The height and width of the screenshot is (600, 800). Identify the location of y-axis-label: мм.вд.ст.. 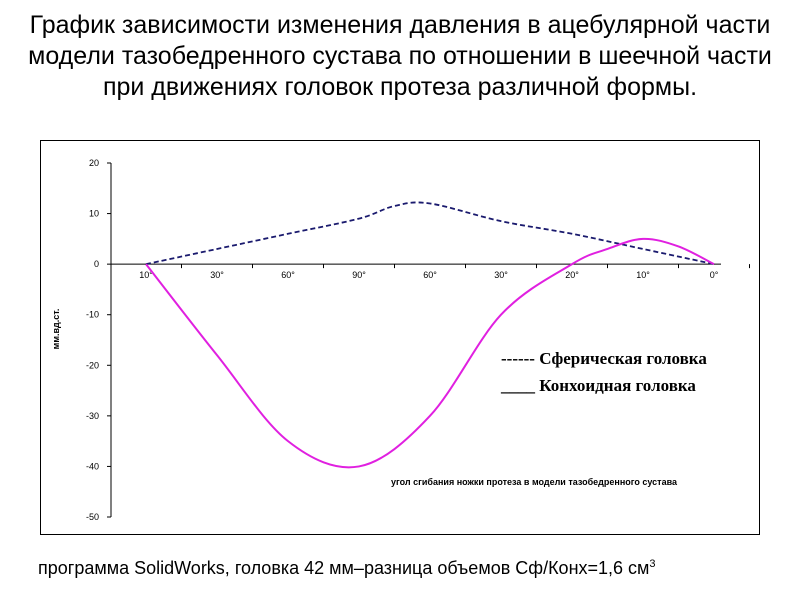
(56, 329).